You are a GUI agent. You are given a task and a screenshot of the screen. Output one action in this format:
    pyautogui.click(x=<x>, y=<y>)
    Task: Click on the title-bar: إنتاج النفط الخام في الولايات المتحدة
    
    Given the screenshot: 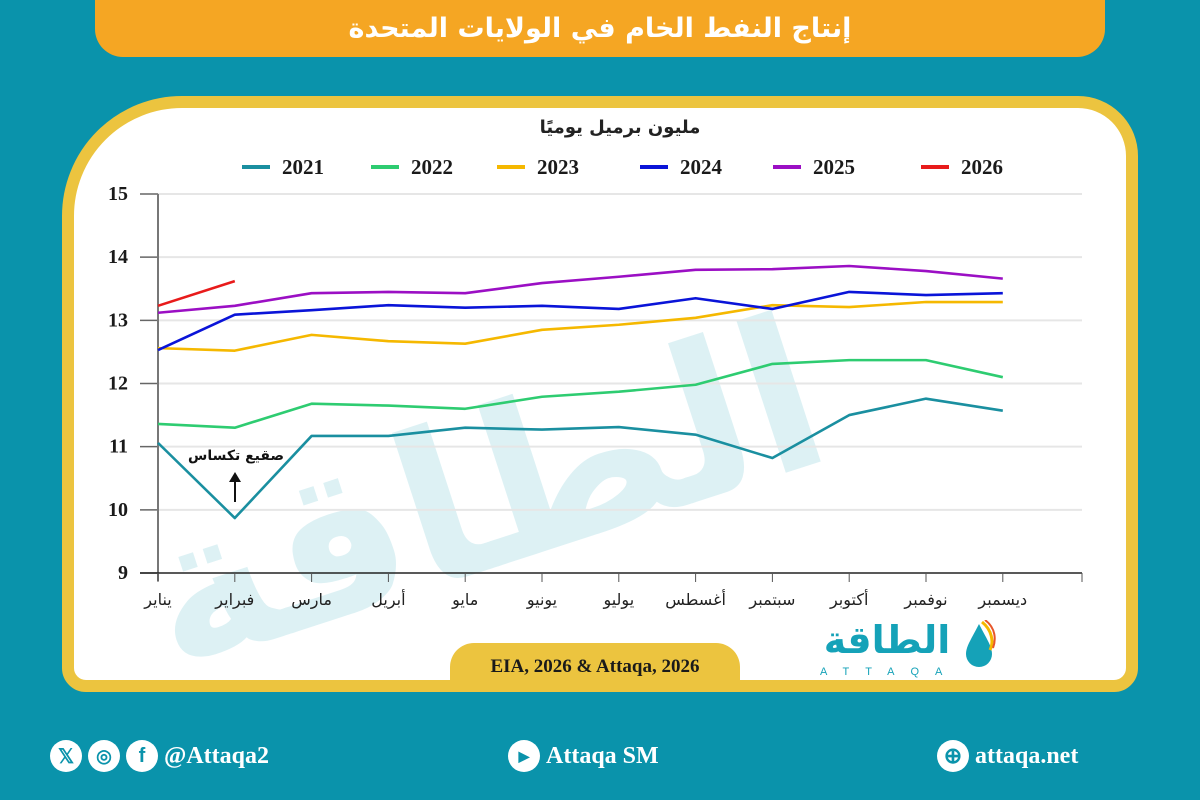 What is the action you would take?
    pyautogui.click(x=600, y=28)
    